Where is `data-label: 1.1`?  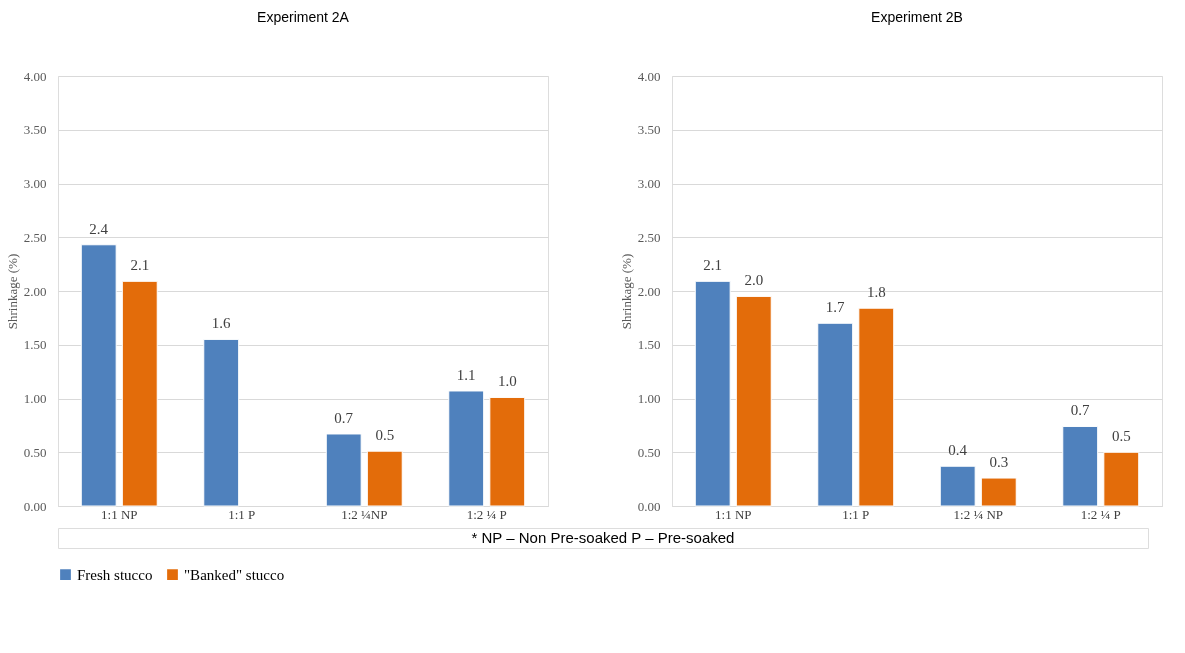
data-label: 1.1 is located at coordinates (466, 374).